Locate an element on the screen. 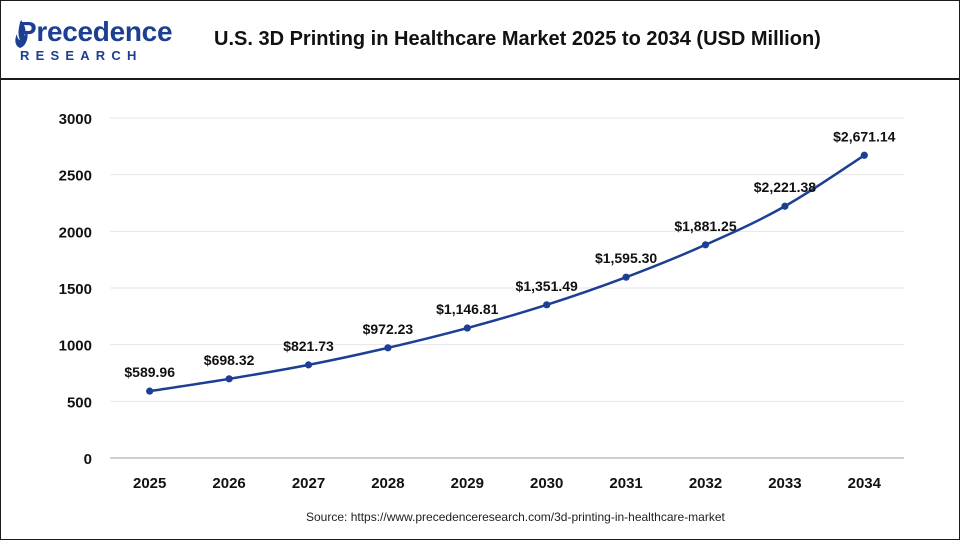 The width and height of the screenshot is (960, 540). data-point-2026 is located at coordinates (229, 379).